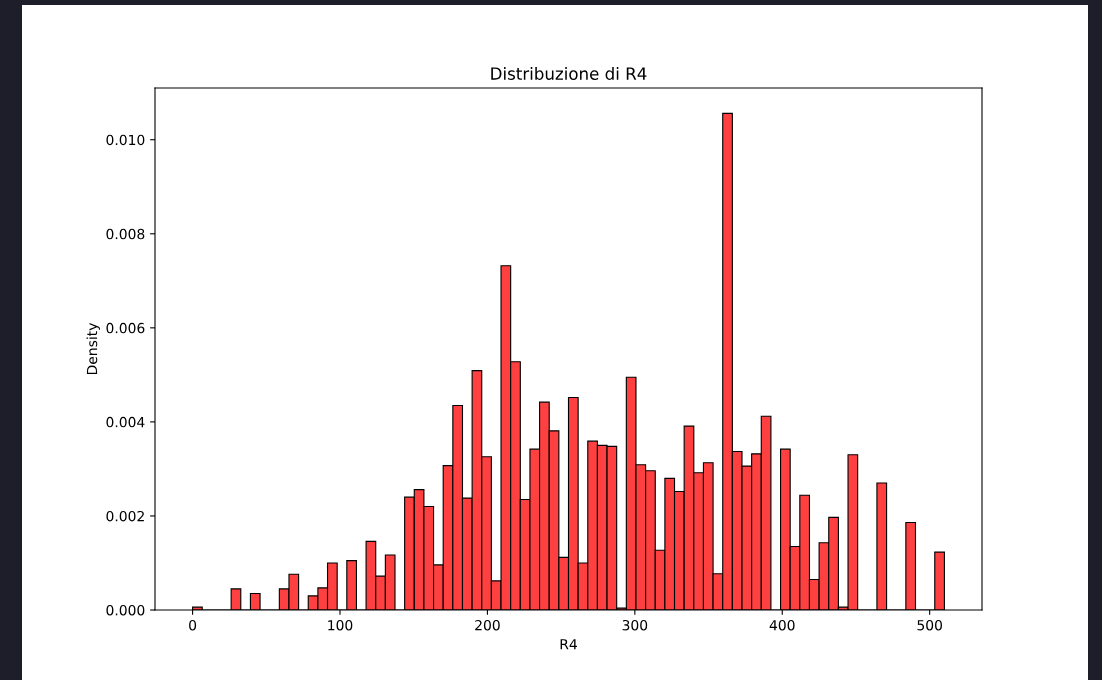 Image resolution: width=1102 pixels, height=680 pixels. What do you see at coordinates (340, 625) in the screenshot?
I see `x-tick-label: 100` at bounding box center [340, 625].